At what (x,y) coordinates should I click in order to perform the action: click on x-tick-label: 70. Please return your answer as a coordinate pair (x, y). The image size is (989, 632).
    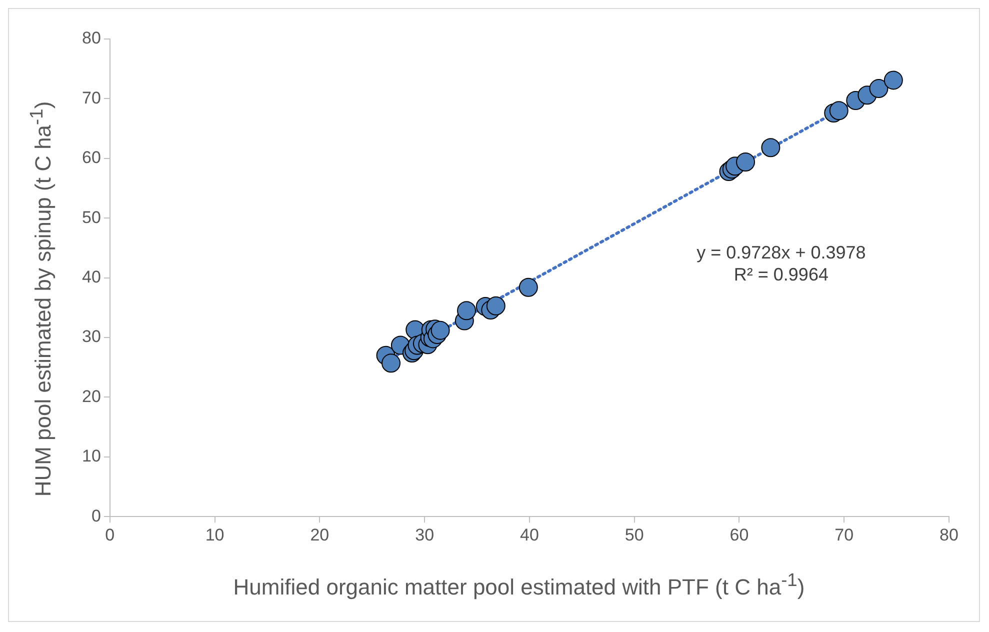
    Looking at the image, I should click on (844, 534).